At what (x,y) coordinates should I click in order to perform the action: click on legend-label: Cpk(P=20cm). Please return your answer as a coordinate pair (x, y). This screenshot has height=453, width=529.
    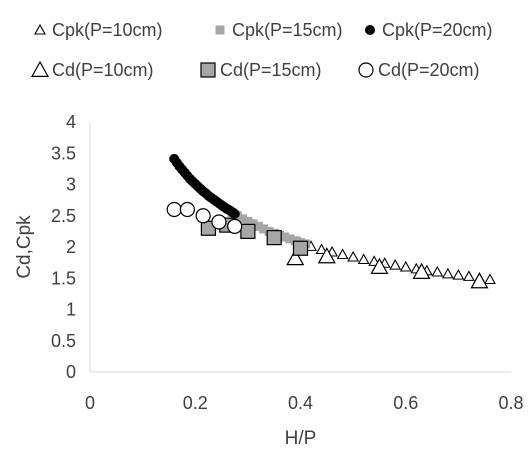
    Looking at the image, I should click on (437, 30).